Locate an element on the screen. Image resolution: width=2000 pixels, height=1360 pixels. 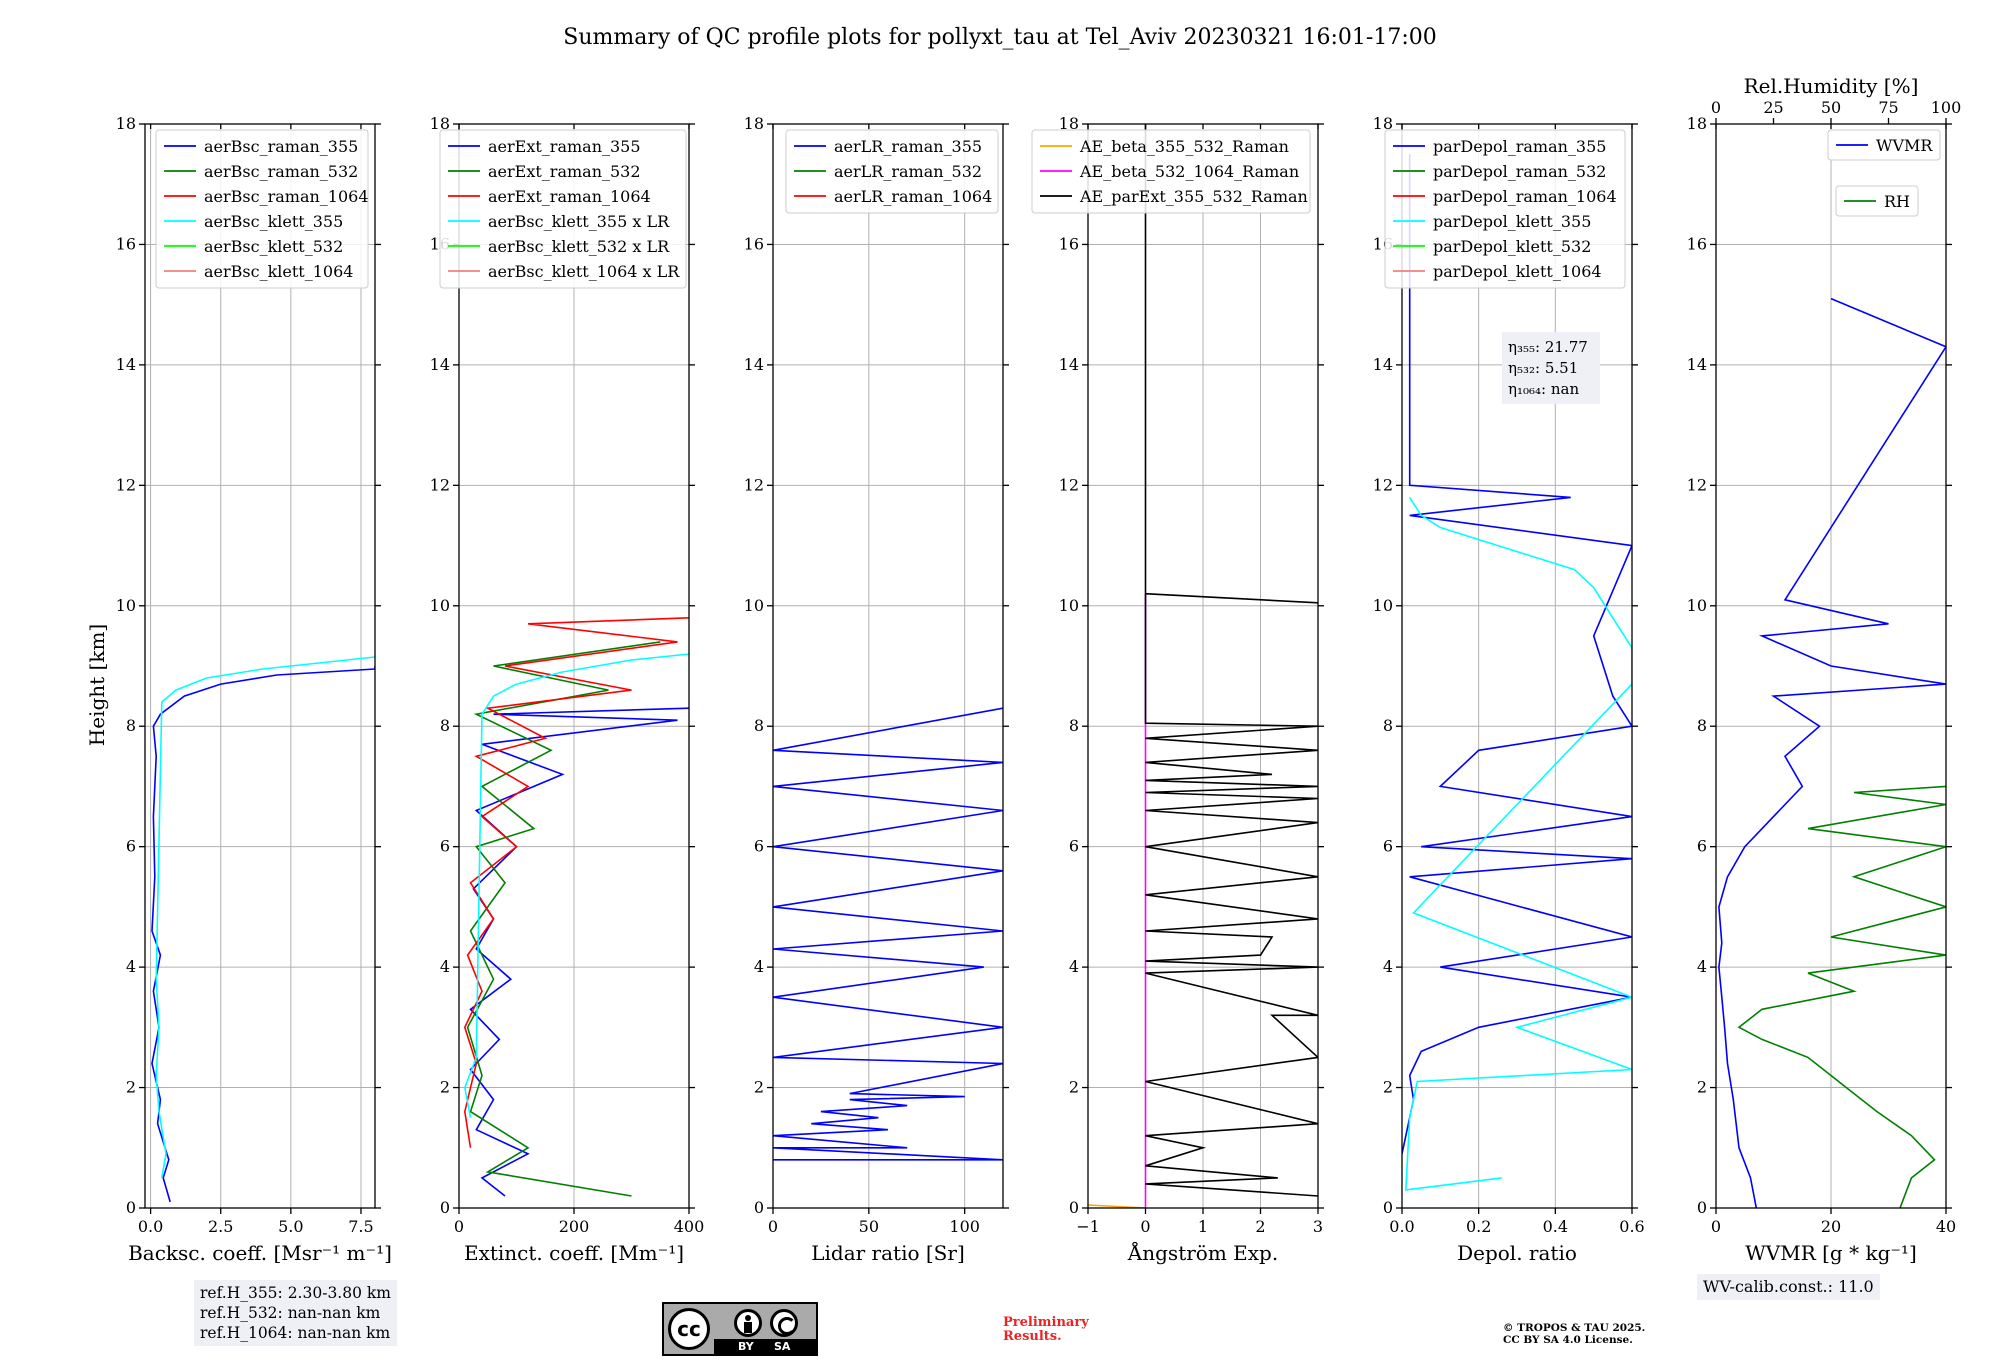
refh-1064: ref.H_1064: nan-nan km is located at coordinates (295, 1333).